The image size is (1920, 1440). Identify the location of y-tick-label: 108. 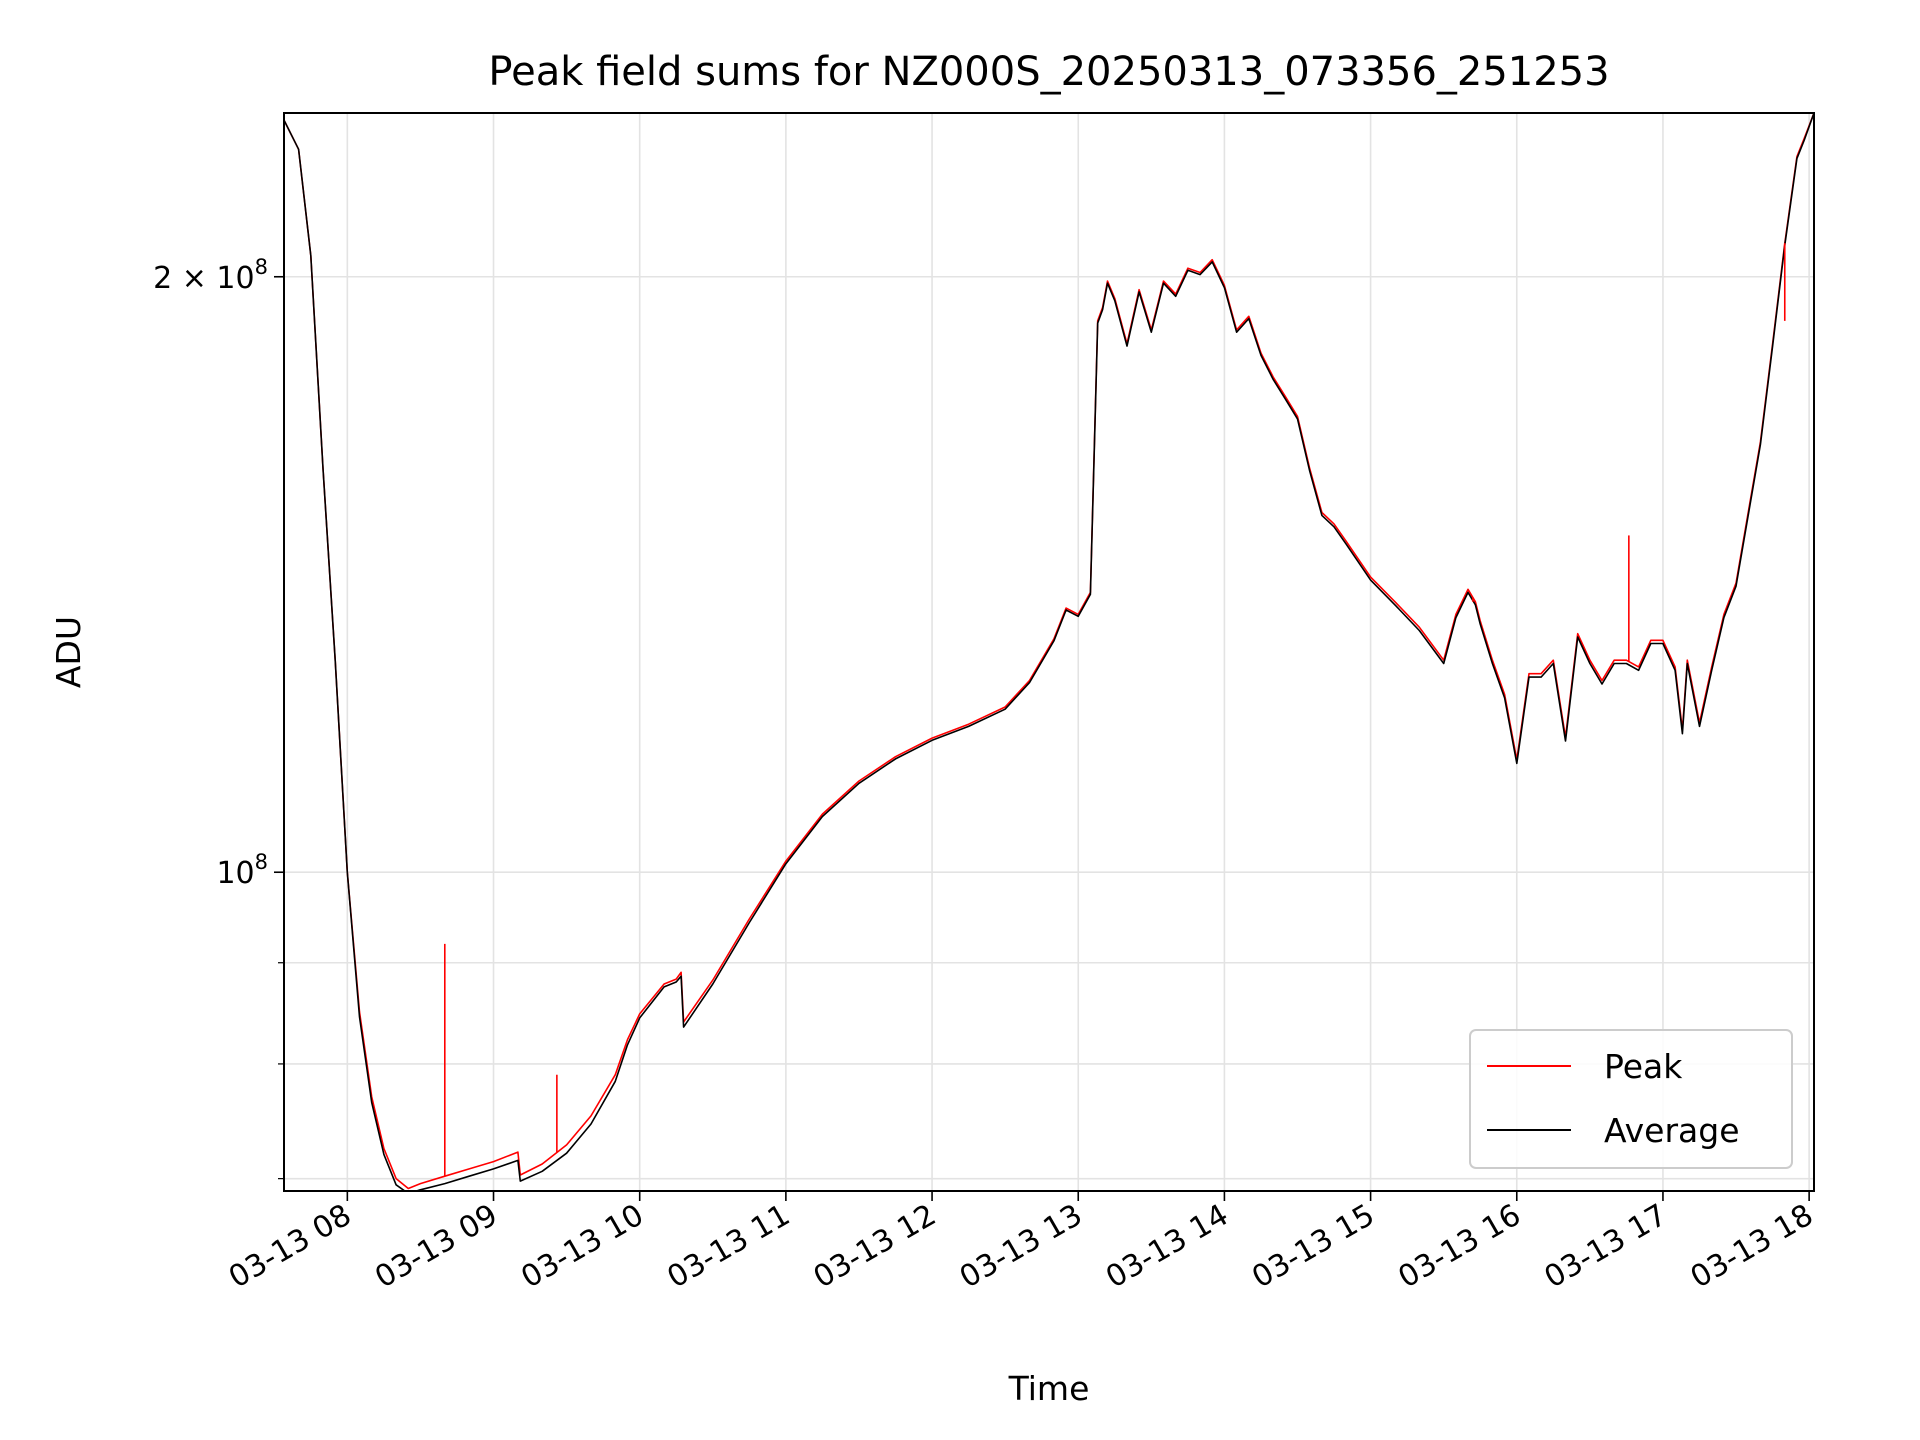
(242, 870).